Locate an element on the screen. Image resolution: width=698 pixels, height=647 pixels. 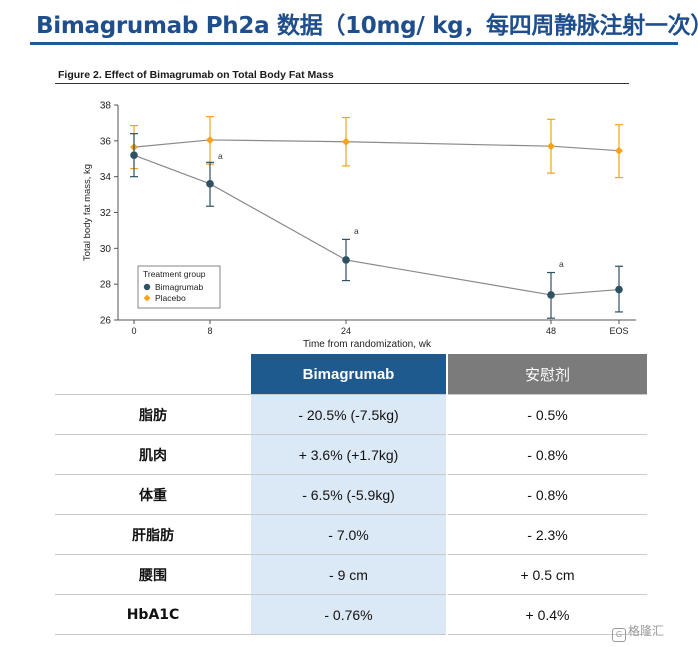
bimagrumab-value: - 9 cm is located at coordinates (349, 574).